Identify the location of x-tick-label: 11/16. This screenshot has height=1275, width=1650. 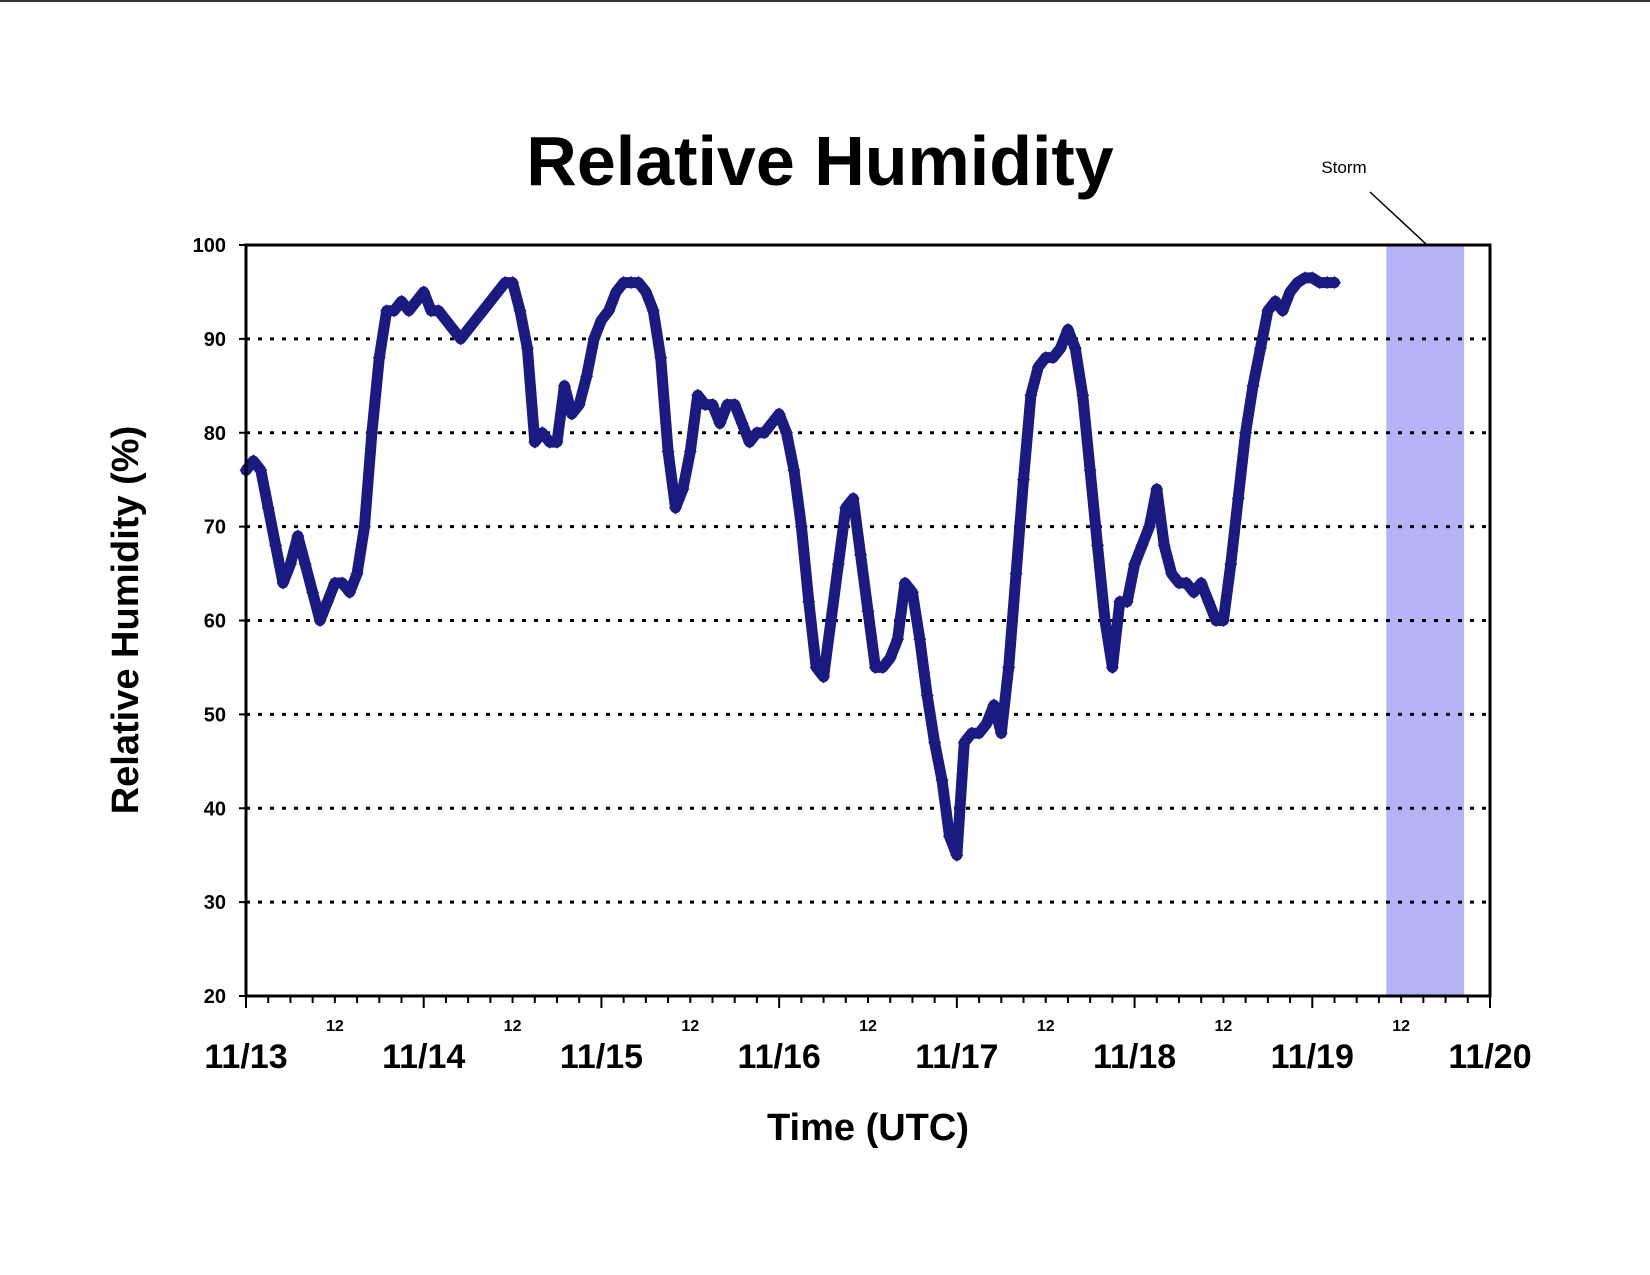
(779, 1057).